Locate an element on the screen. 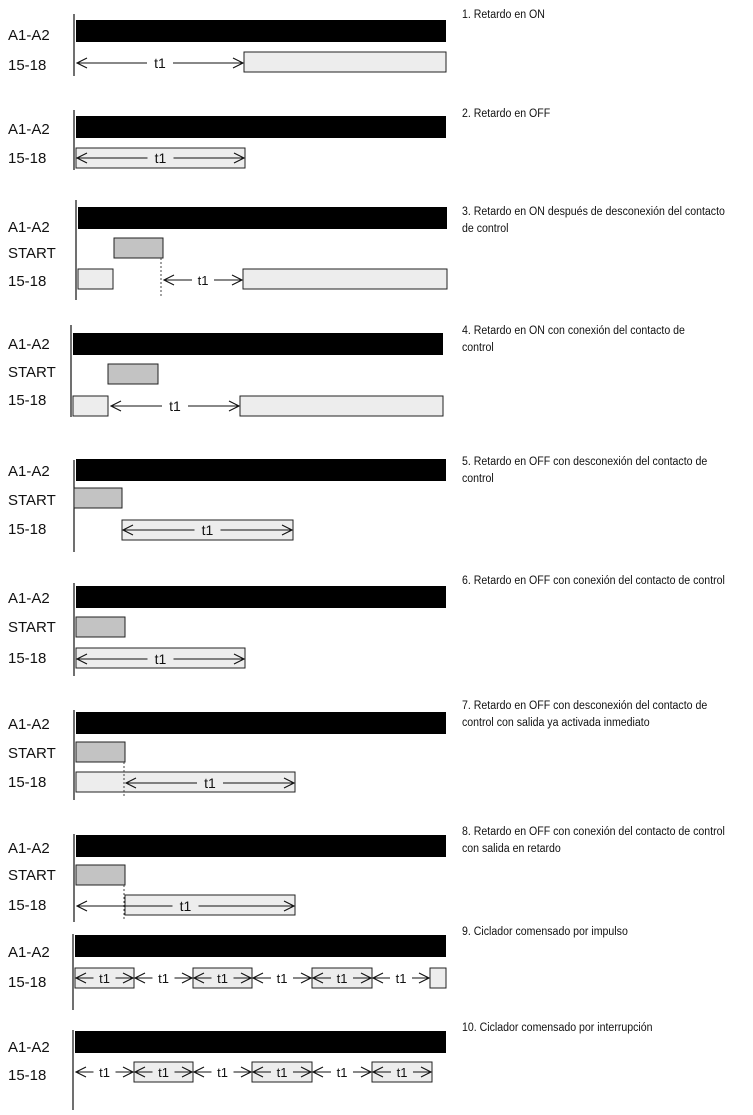  diagram-10: A1-A2 15-18 t1 t1 t1 t1 t1 t1 is located at coordinates (227, 1070).